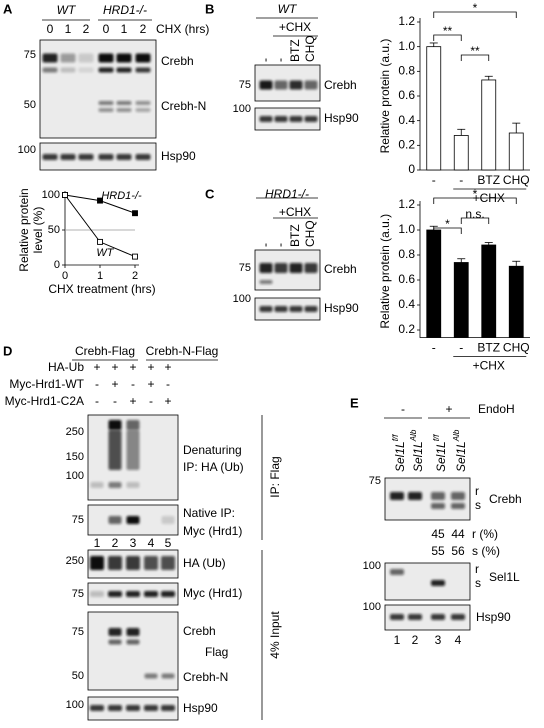  What do you see at coordinates (182, 351) in the screenshot?
I see `construct-label: Crebh-N-Flag` at bounding box center [182, 351].